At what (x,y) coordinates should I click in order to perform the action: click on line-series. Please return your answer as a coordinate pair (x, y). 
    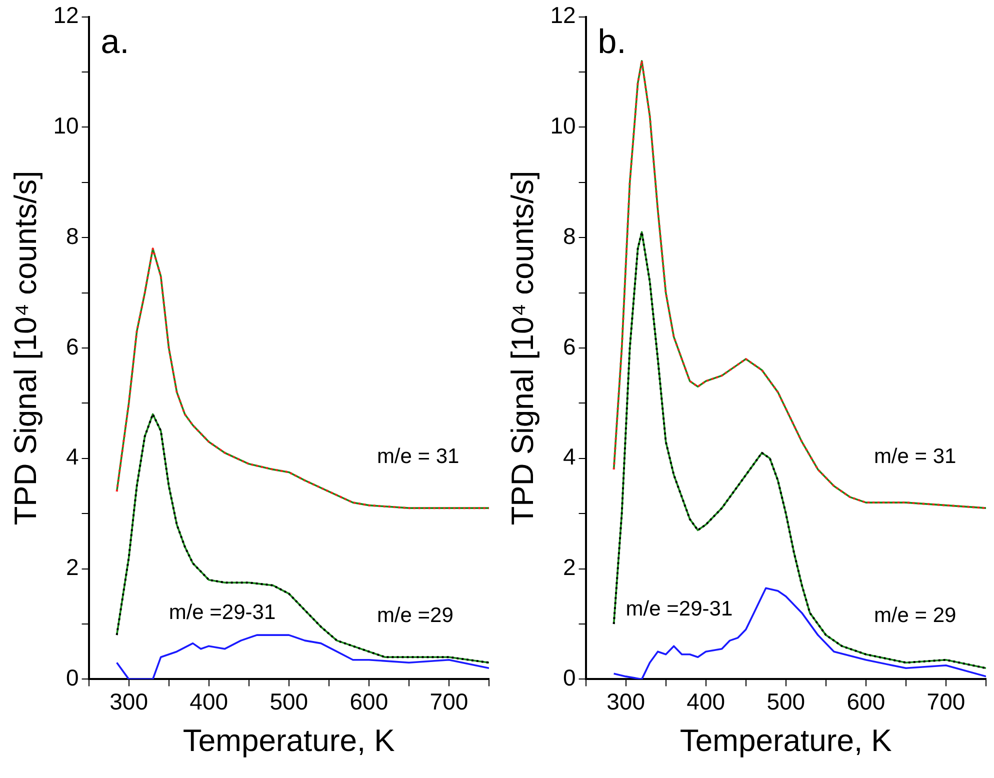
    Looking at the image, I should click on (302, 538).